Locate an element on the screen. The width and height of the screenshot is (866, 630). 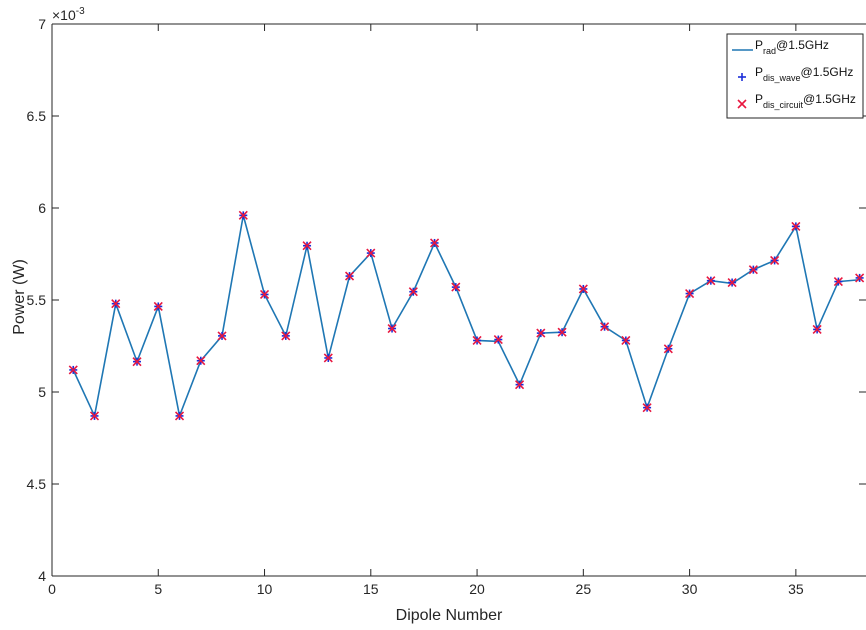
x-tick-label: 15 is located at coordinates (371, 589).